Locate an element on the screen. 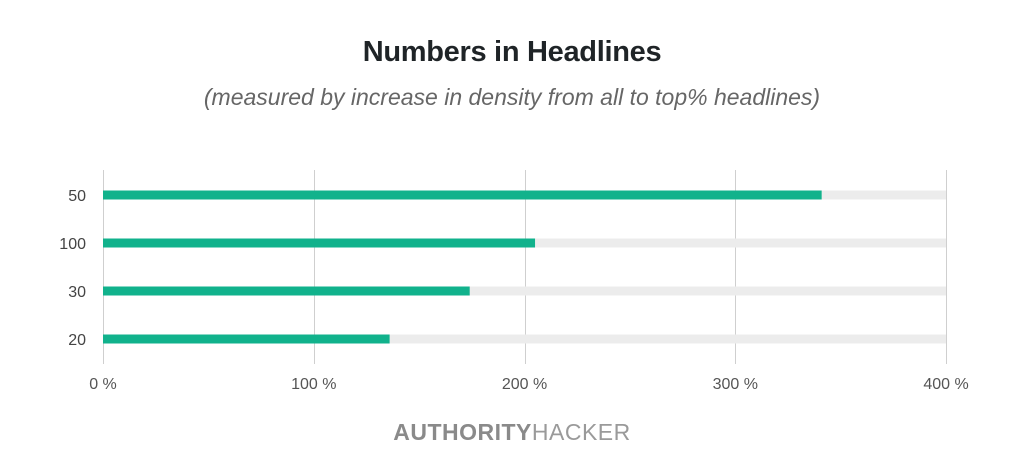  brand-logo-authority: AUTHORITY is located at coordinates (462, 432).